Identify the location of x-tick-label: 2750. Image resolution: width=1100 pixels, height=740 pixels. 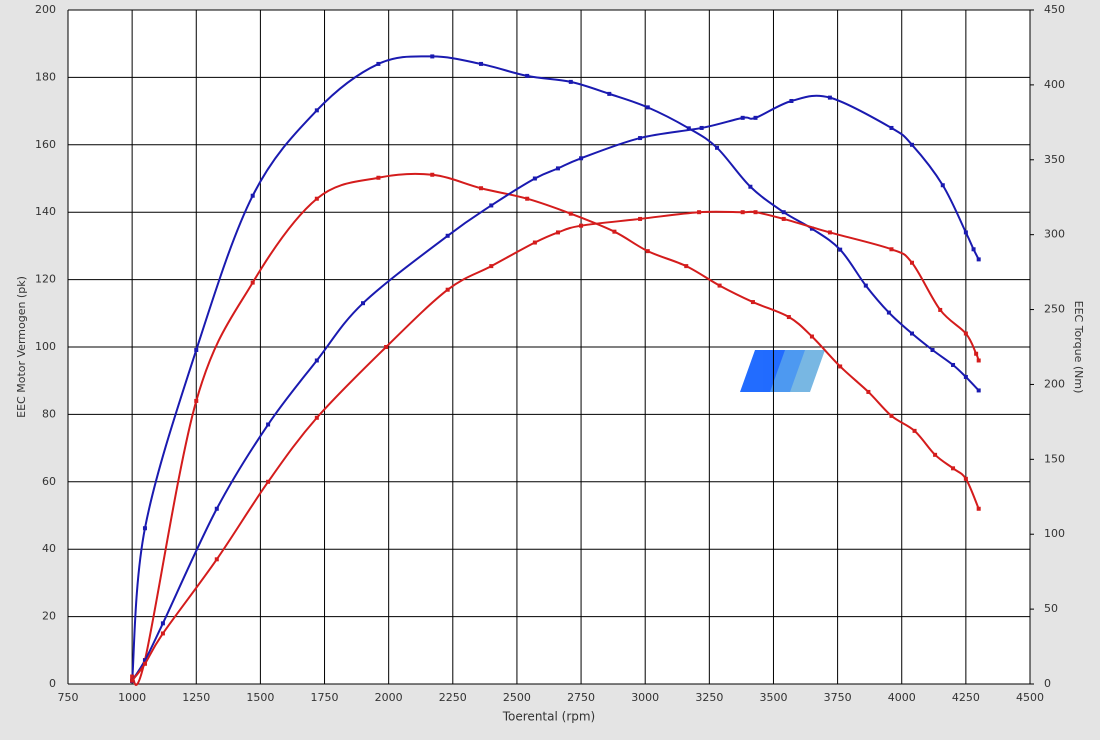
(581, 697).